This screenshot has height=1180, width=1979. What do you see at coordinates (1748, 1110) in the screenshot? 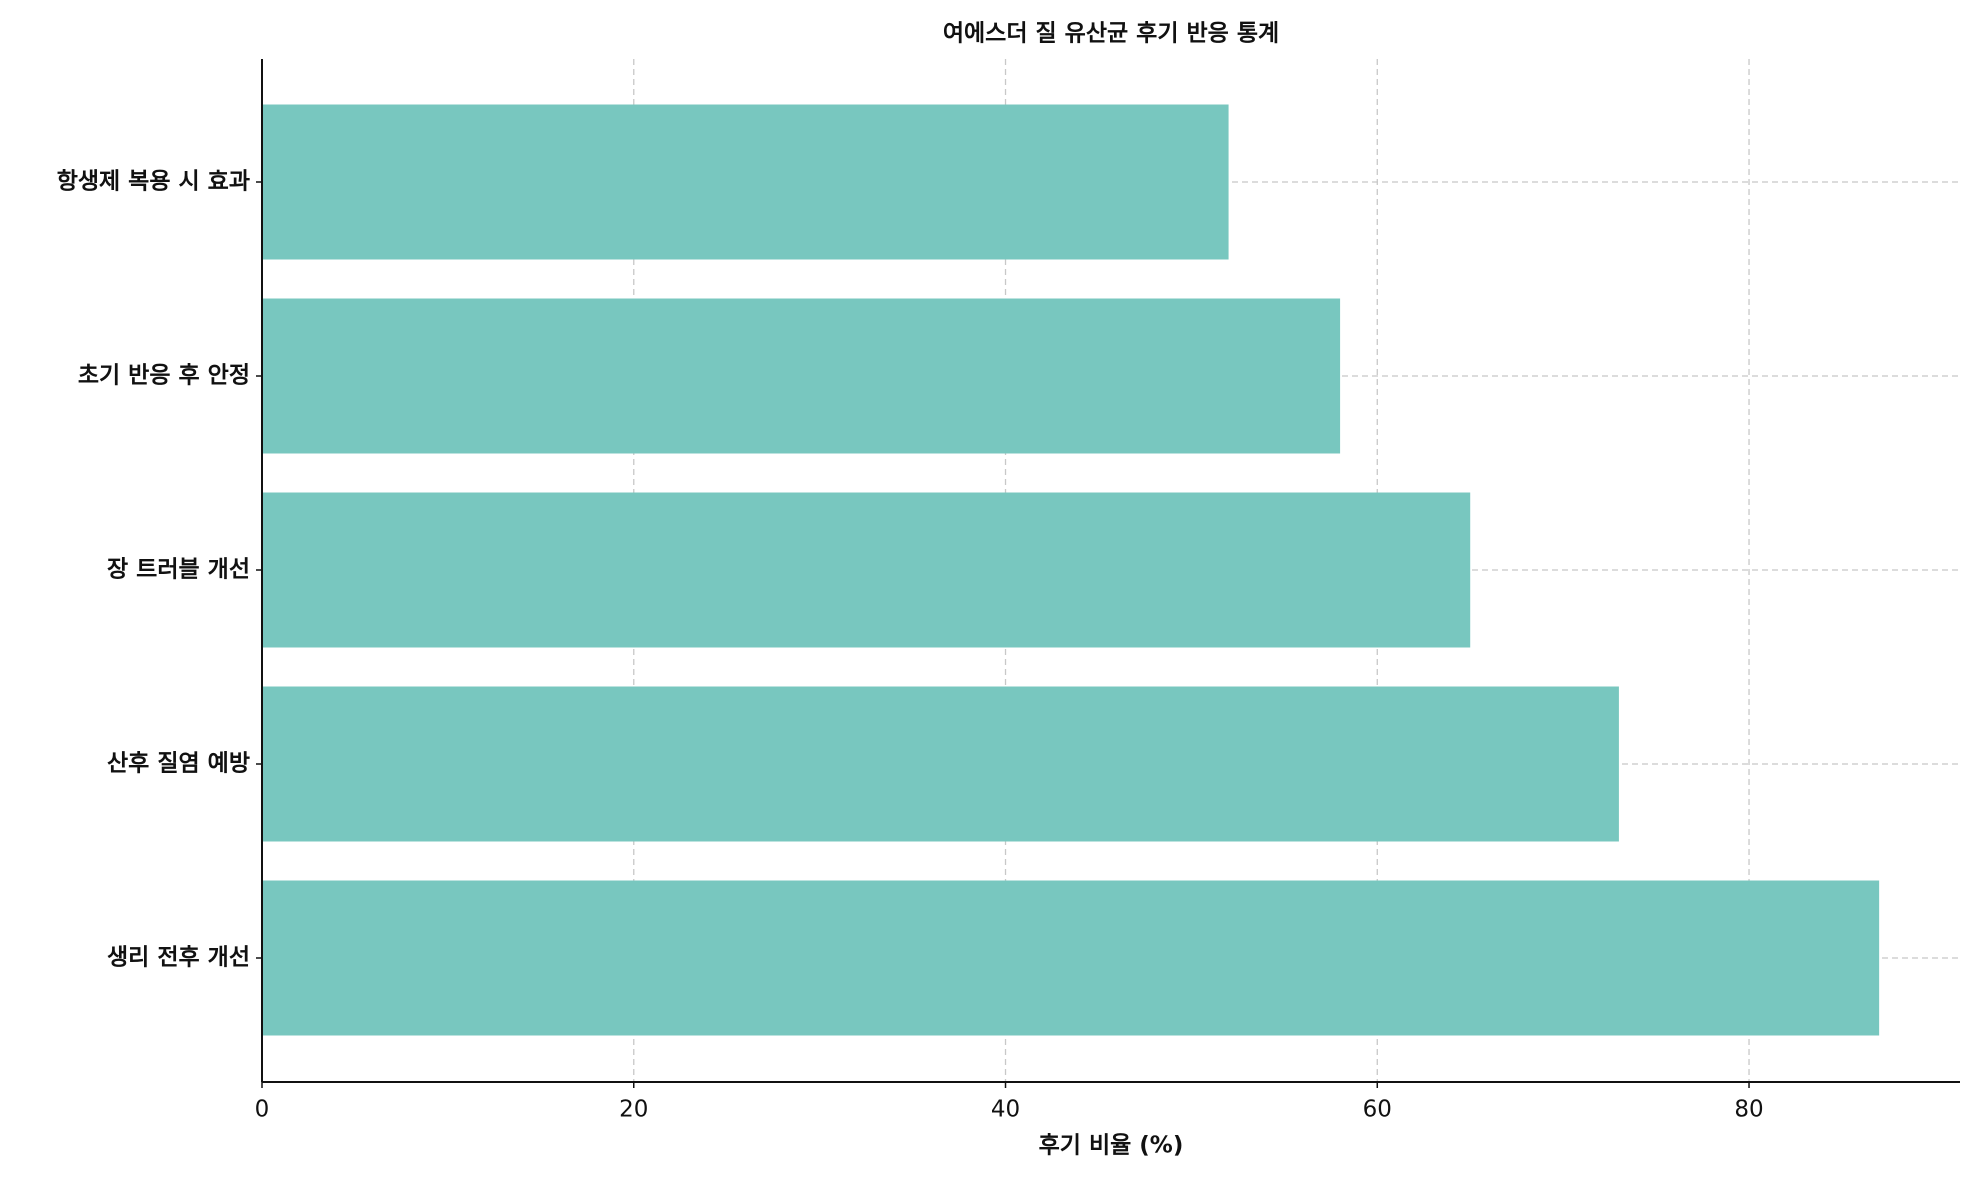
I see `x-tick-label: 80` at bounding box center [1748, 1110].